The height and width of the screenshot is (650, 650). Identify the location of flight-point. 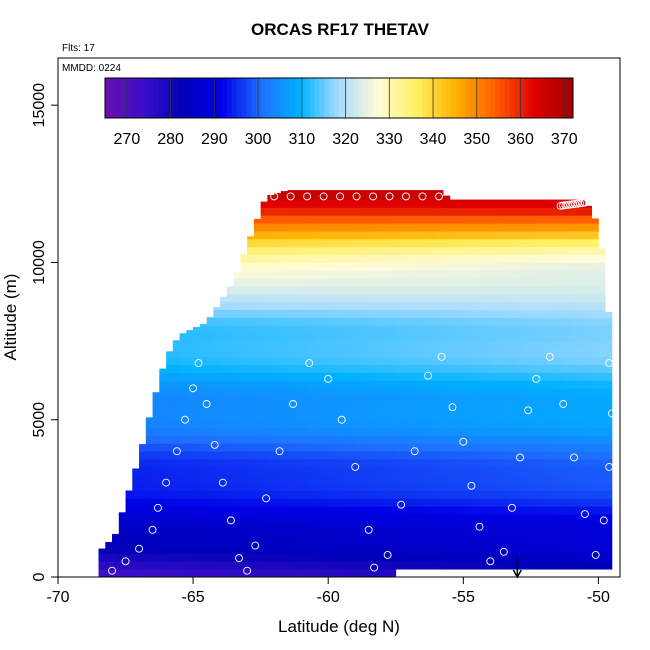
(452, 407).